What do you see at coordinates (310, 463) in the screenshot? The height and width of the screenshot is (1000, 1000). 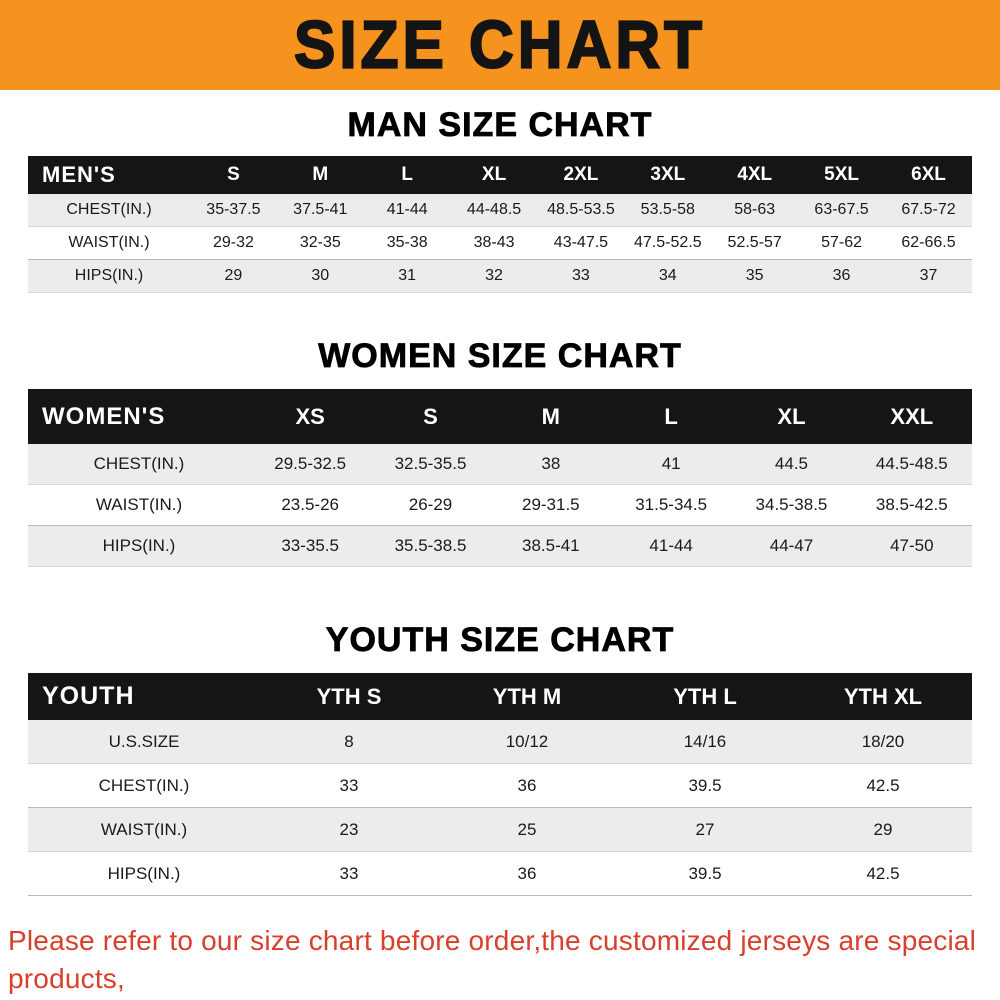 I see `value-cell: 29.5-32.5` at bounding box center [310, 463].